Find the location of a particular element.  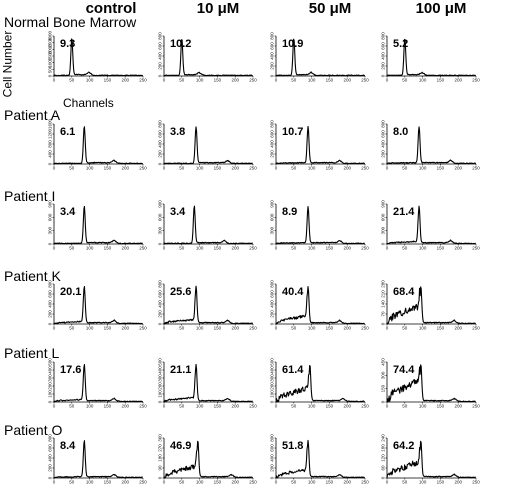

y-tick-label: 1200 is located at coordinates (50, 133).